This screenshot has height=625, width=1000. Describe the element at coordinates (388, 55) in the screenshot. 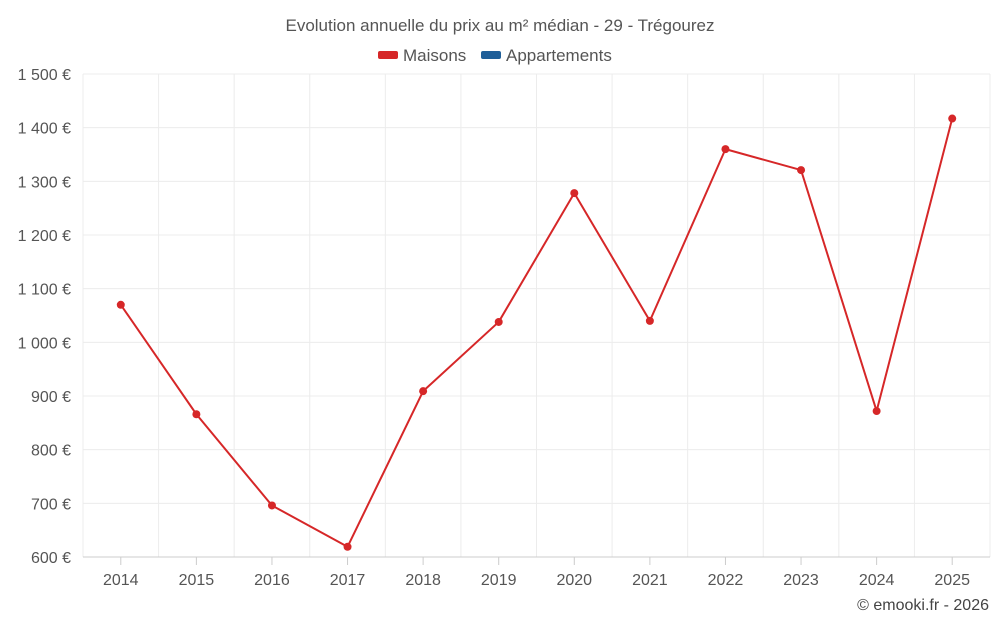

I see `legend-swatch-maisons` at that location.